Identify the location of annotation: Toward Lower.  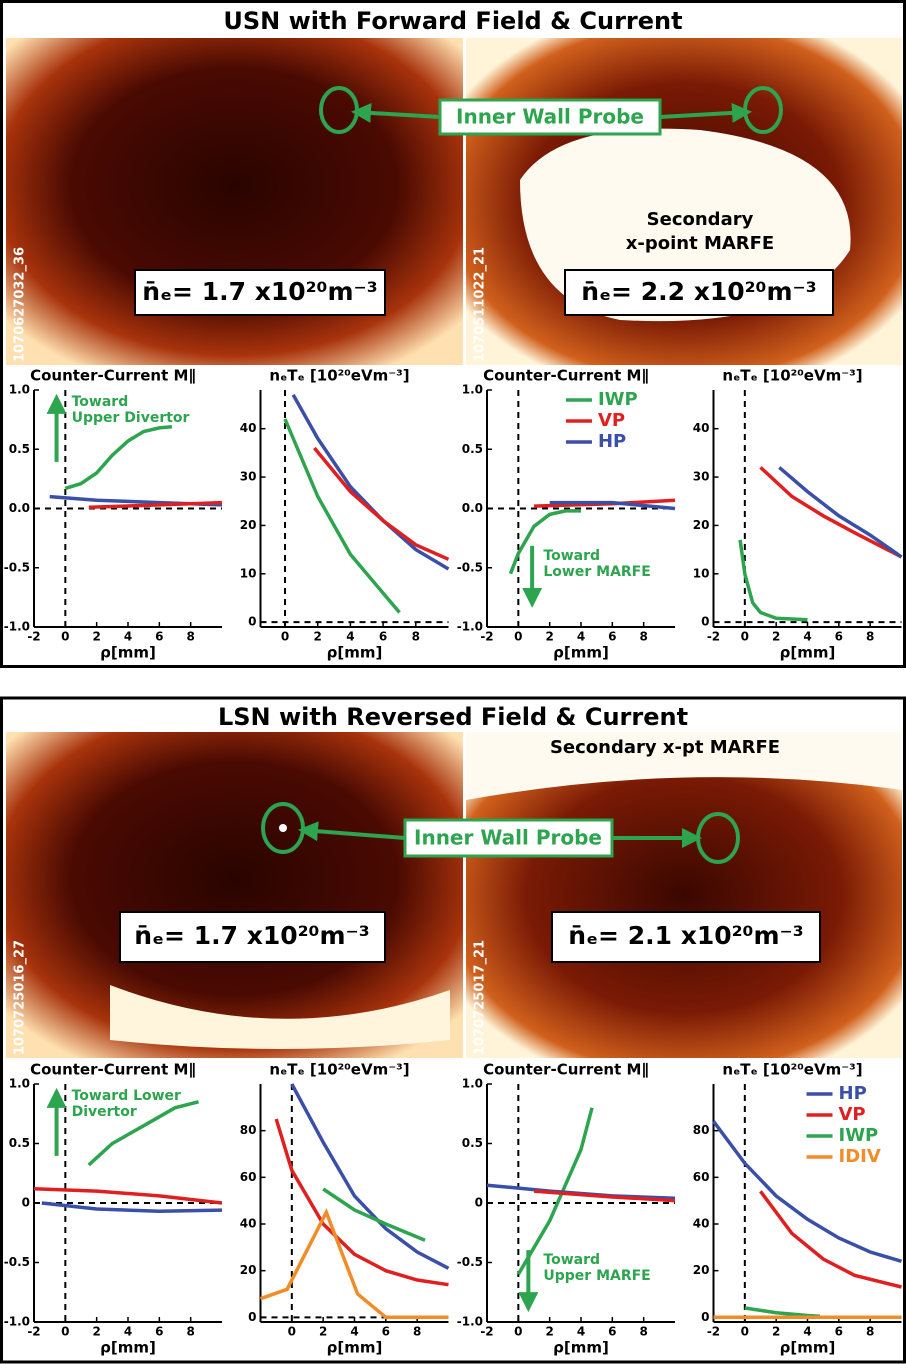
(126, 1096).